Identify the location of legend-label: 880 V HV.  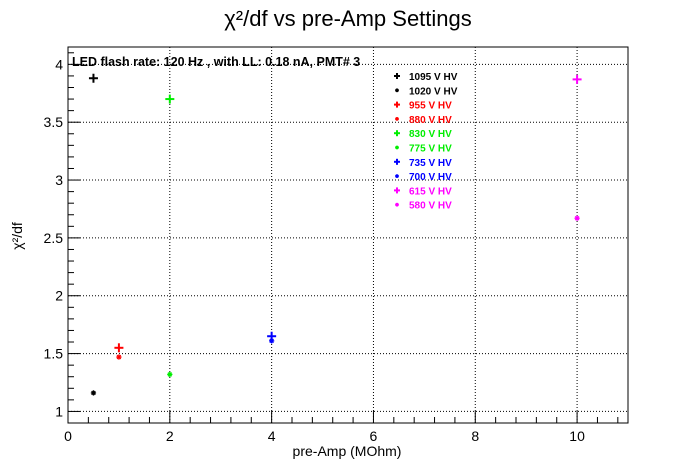
(430, 120).